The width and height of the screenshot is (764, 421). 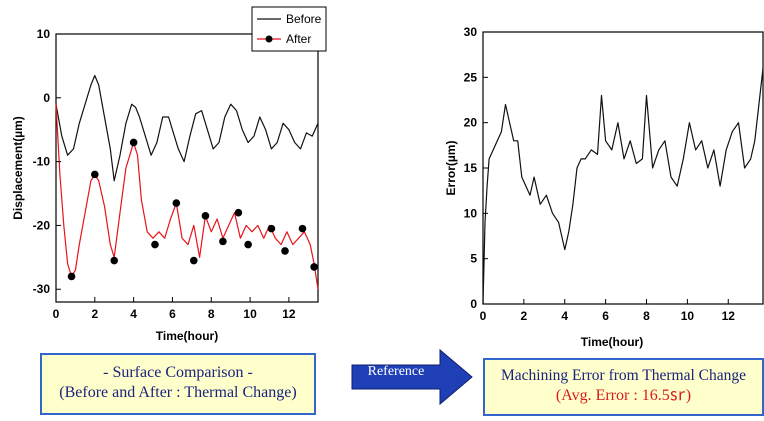 I want to click on error-y-axis-label: Error(µm), so click(x=451, y=168).